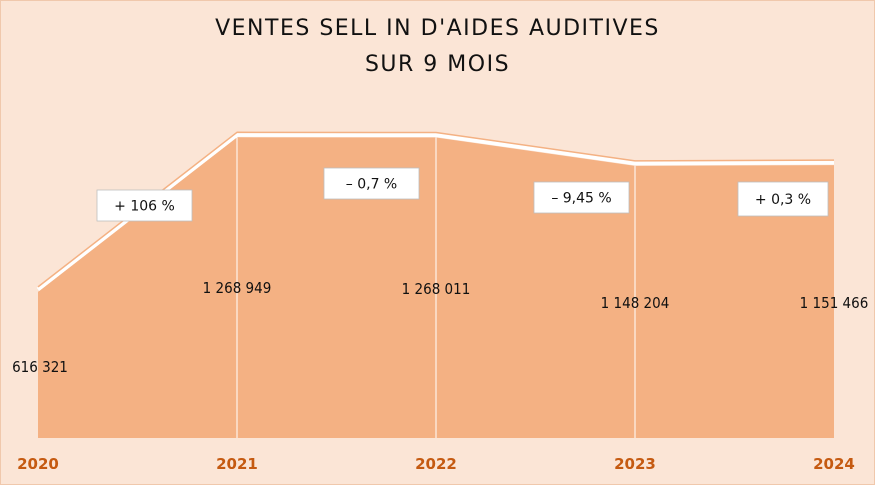  Describe the element at coordinates (237, 464) in the screenshot. I see `x-tick-label: 2021` at that location.